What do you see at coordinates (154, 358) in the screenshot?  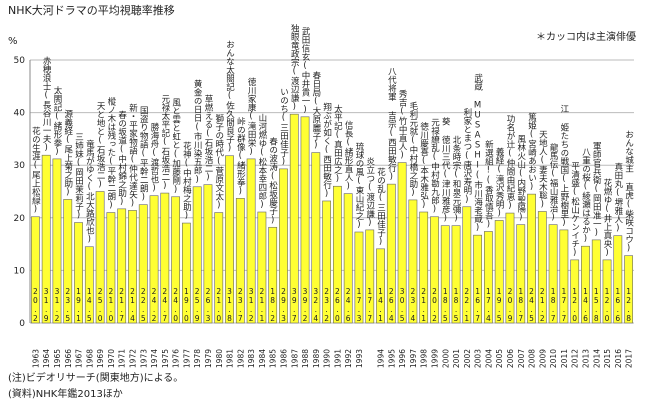 I see `x-tick-label: 1974` at bounding box center [154, 358].